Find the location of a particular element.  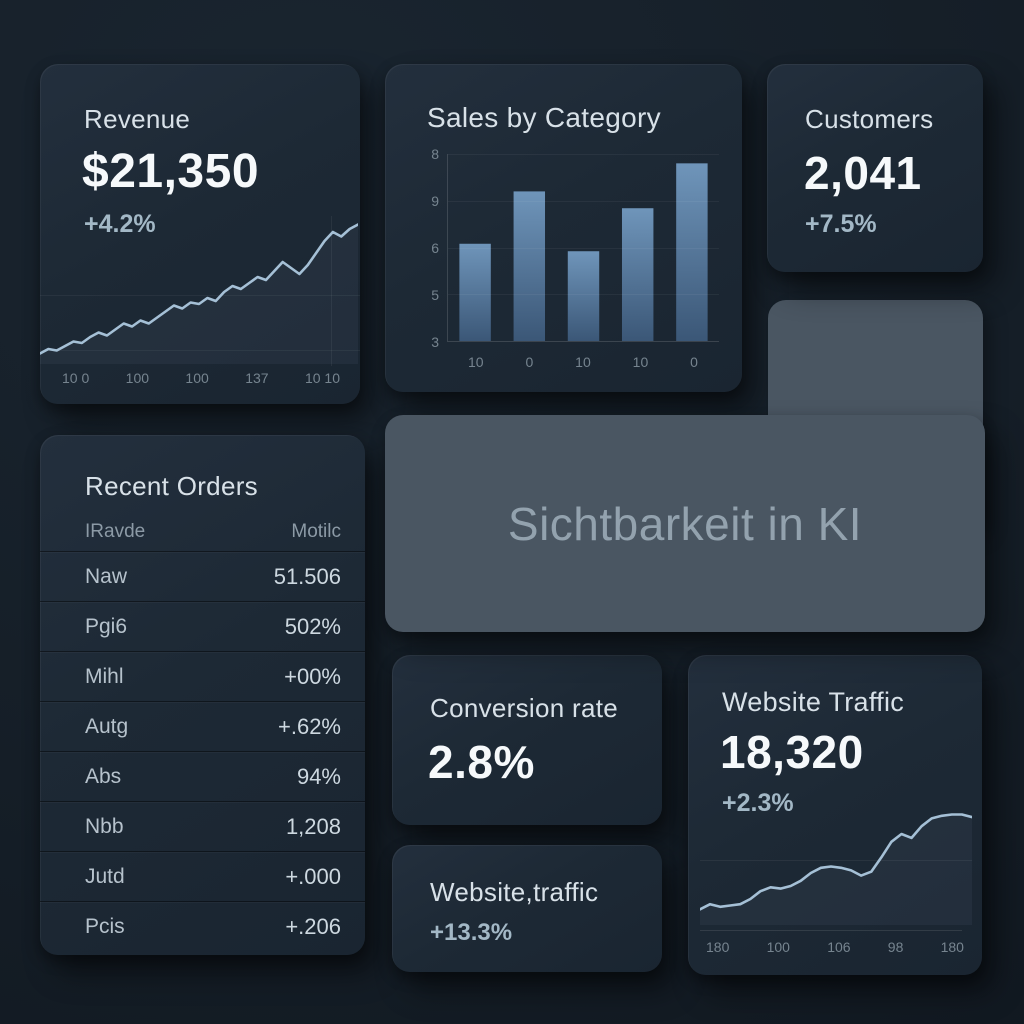

conversion-rate-card: Conversion rate 2.8% is located at coordinates (527, 740).